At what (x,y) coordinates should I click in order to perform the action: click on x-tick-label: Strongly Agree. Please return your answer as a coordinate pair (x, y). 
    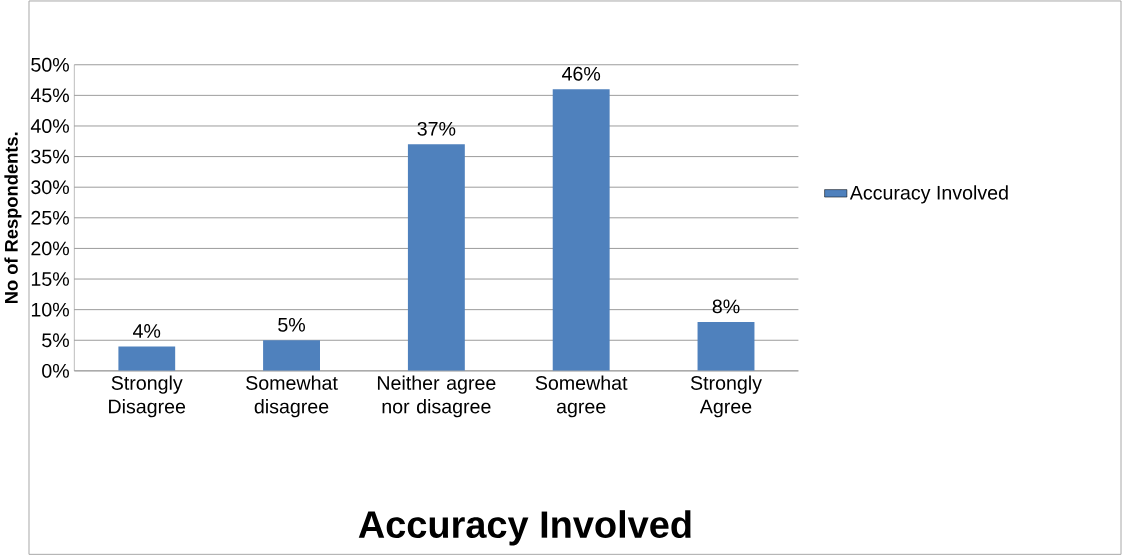
    Looking at the image, I should click on (726, 396).